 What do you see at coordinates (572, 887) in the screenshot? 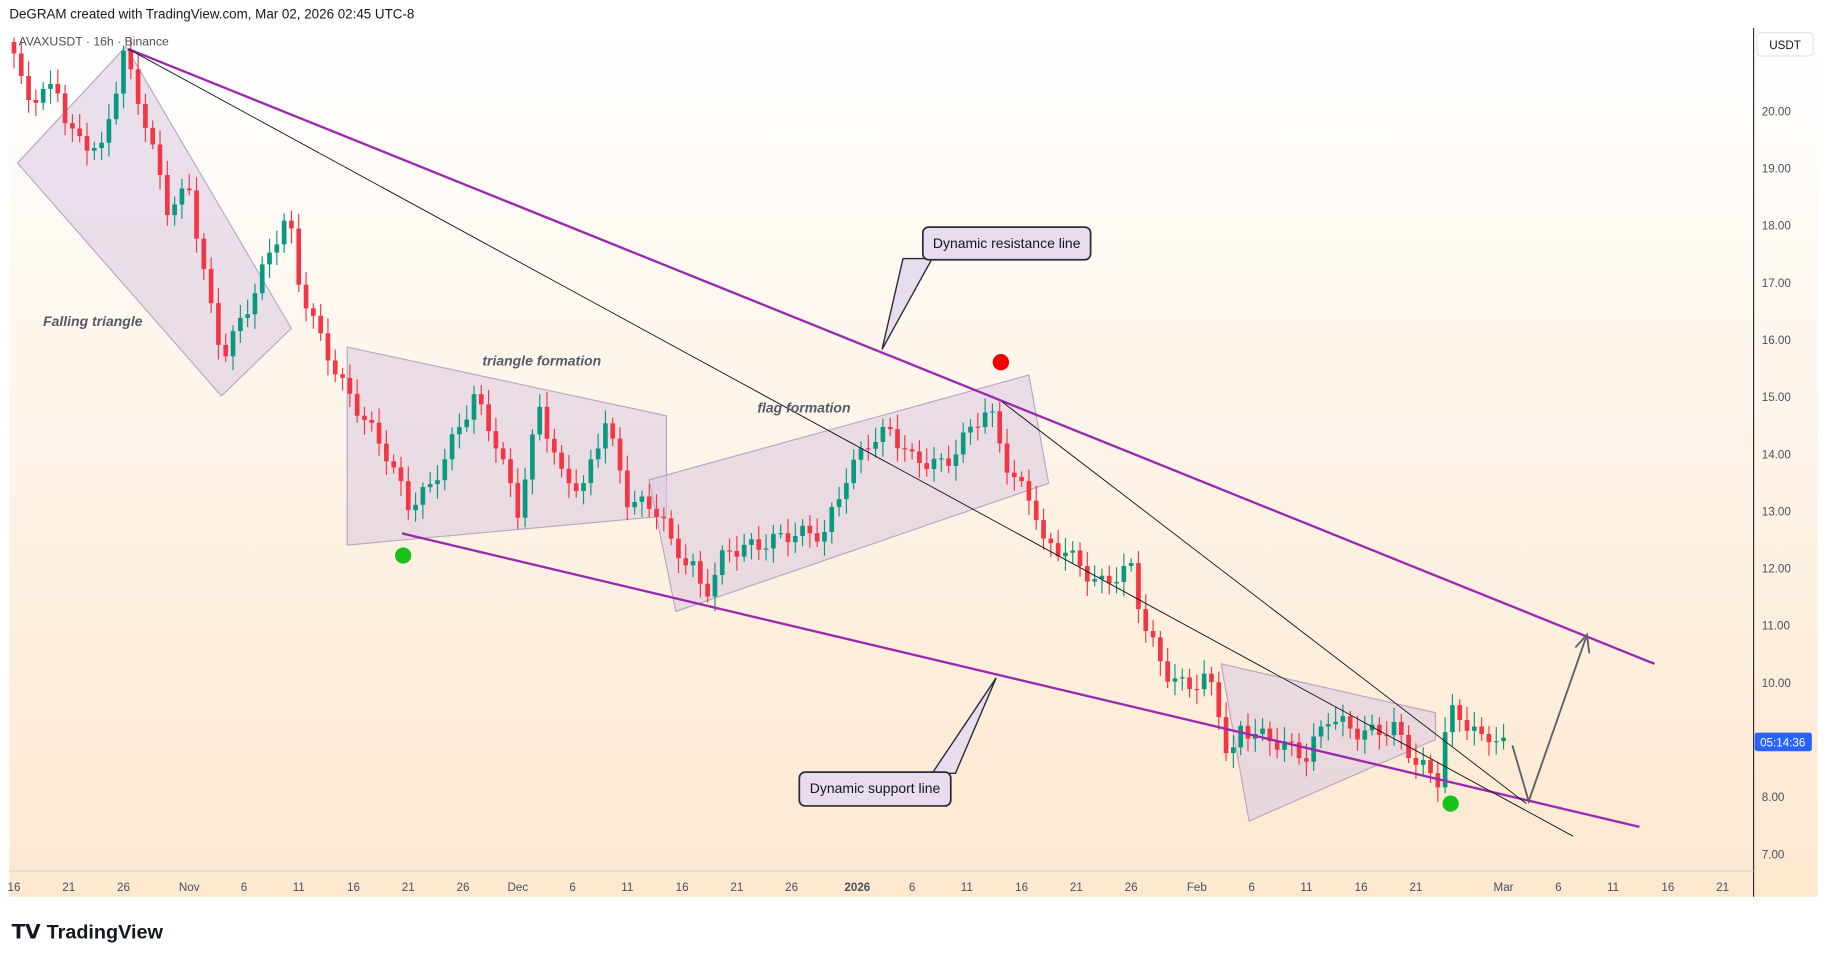
I see `time-tick-label: 6` at bounding box center [572, 887].